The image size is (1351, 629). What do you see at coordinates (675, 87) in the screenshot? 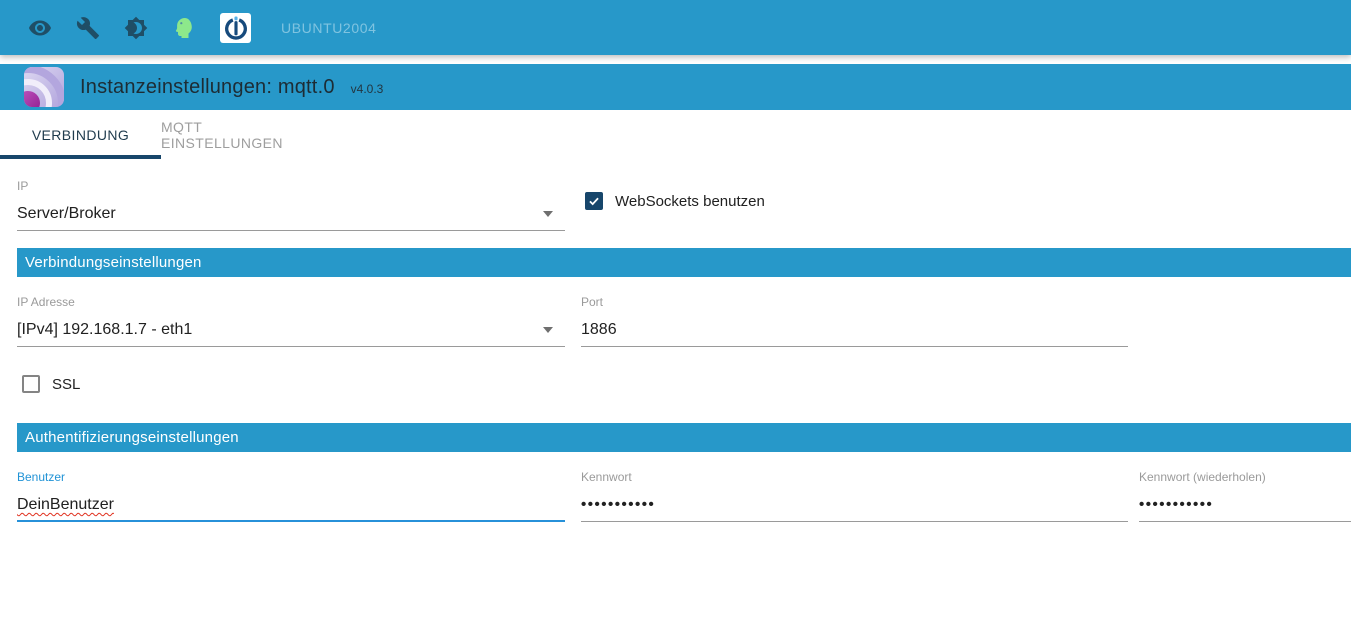
I see `instance-header: Instanzeinstellungen: mqtt.0 v4.0.3` at bounding box center [675, 87].